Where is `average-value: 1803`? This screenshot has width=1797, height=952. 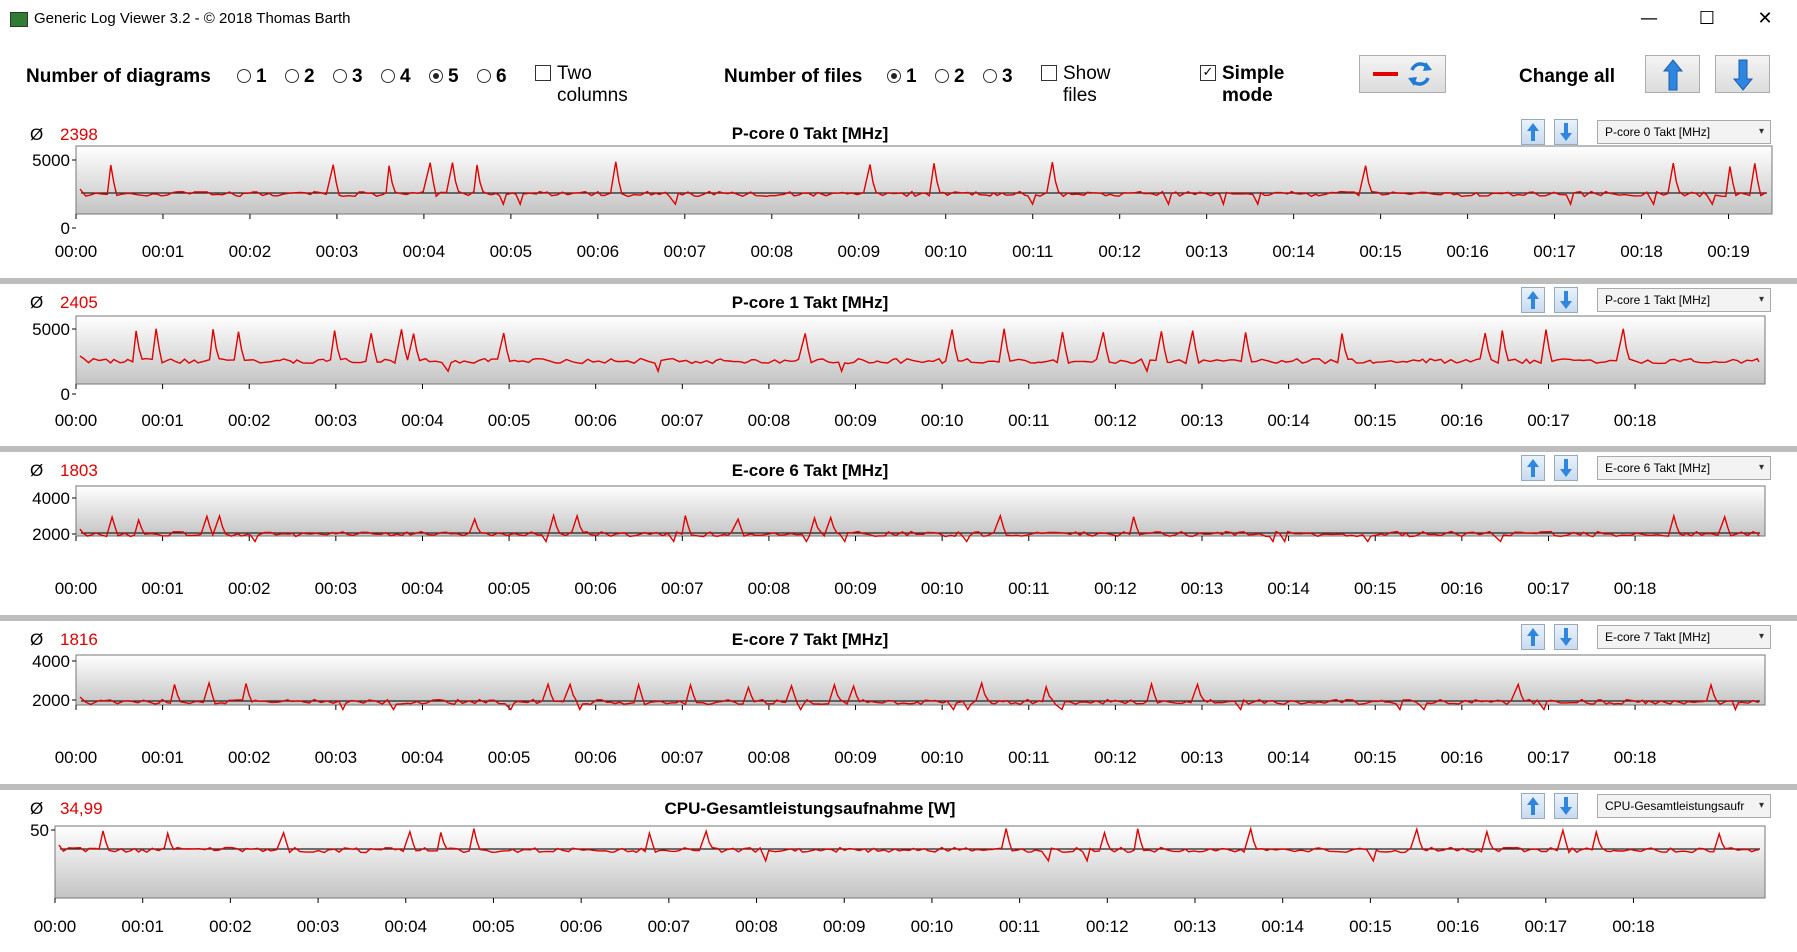
average-value: 1803 is located at coordinates (79, 470).